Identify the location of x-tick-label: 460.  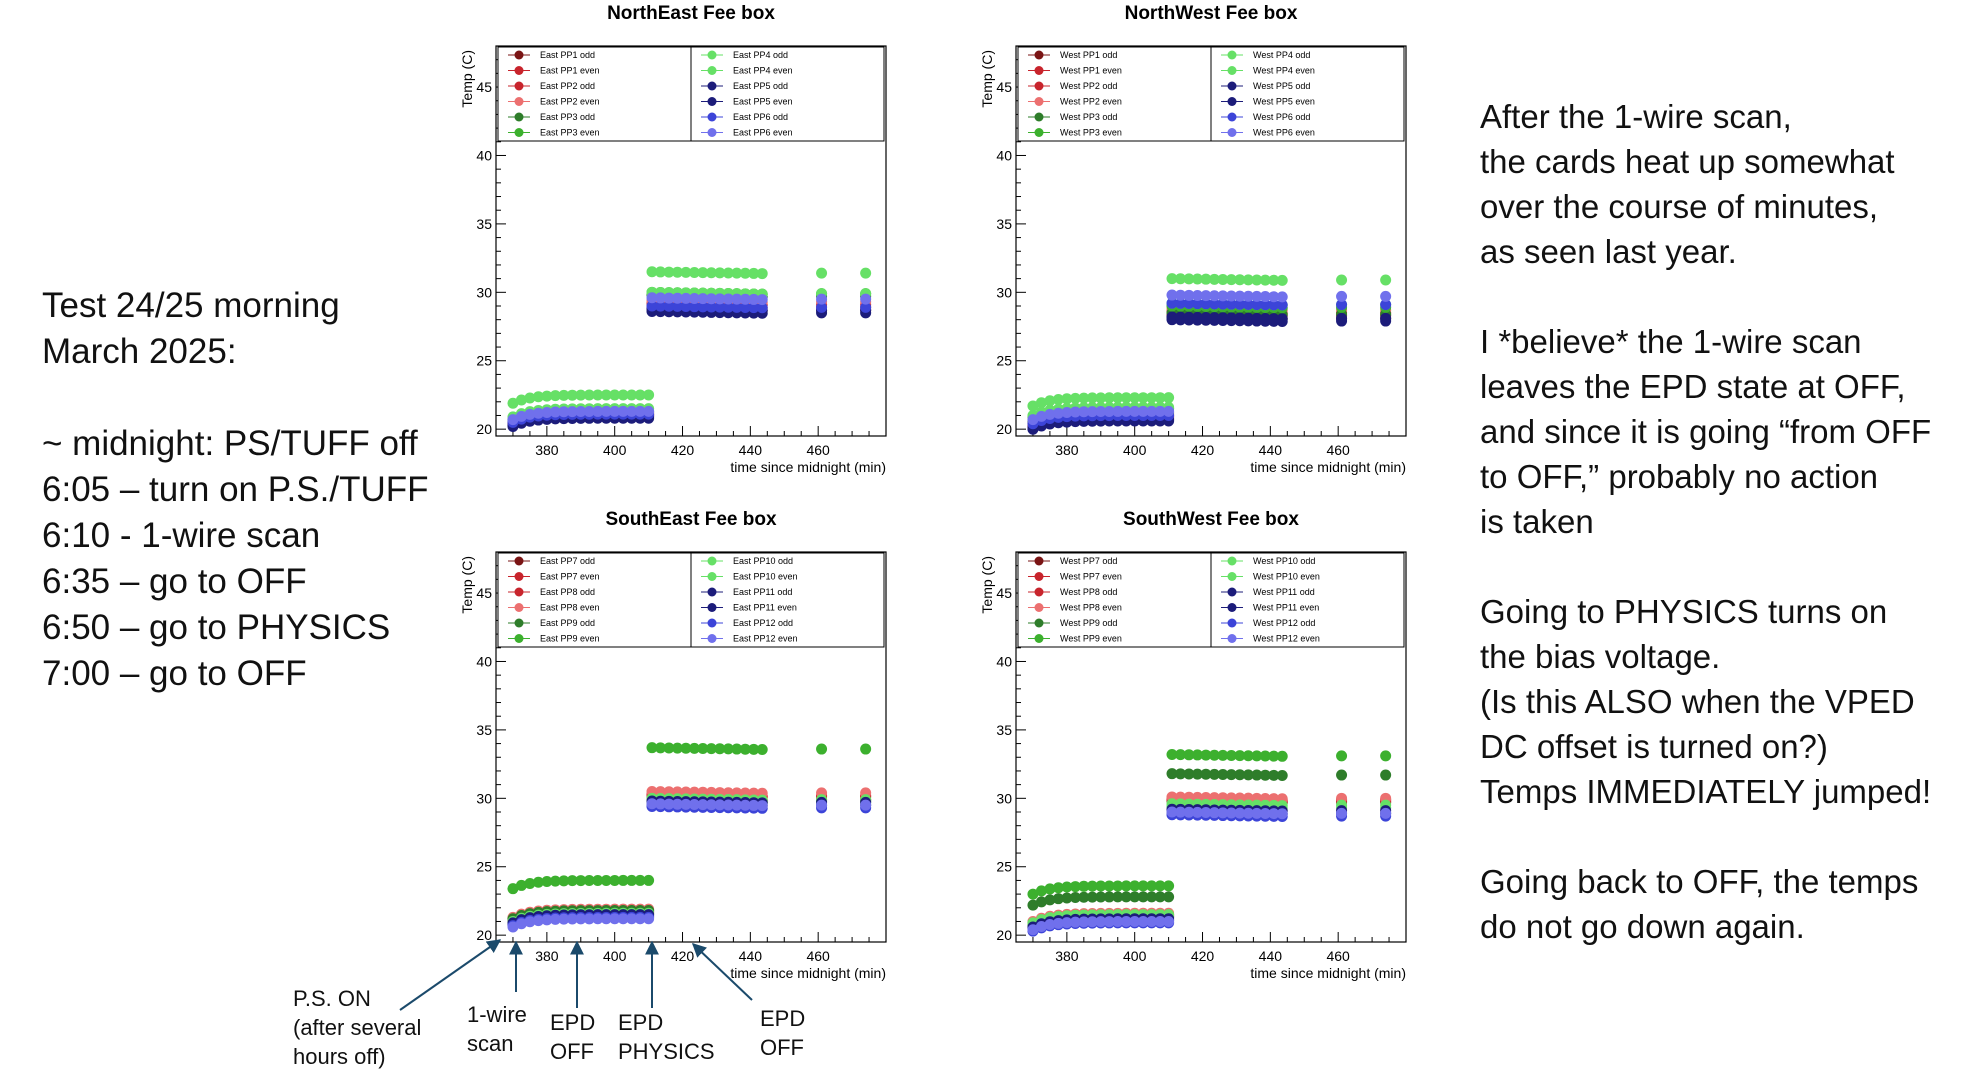
(818, 956).